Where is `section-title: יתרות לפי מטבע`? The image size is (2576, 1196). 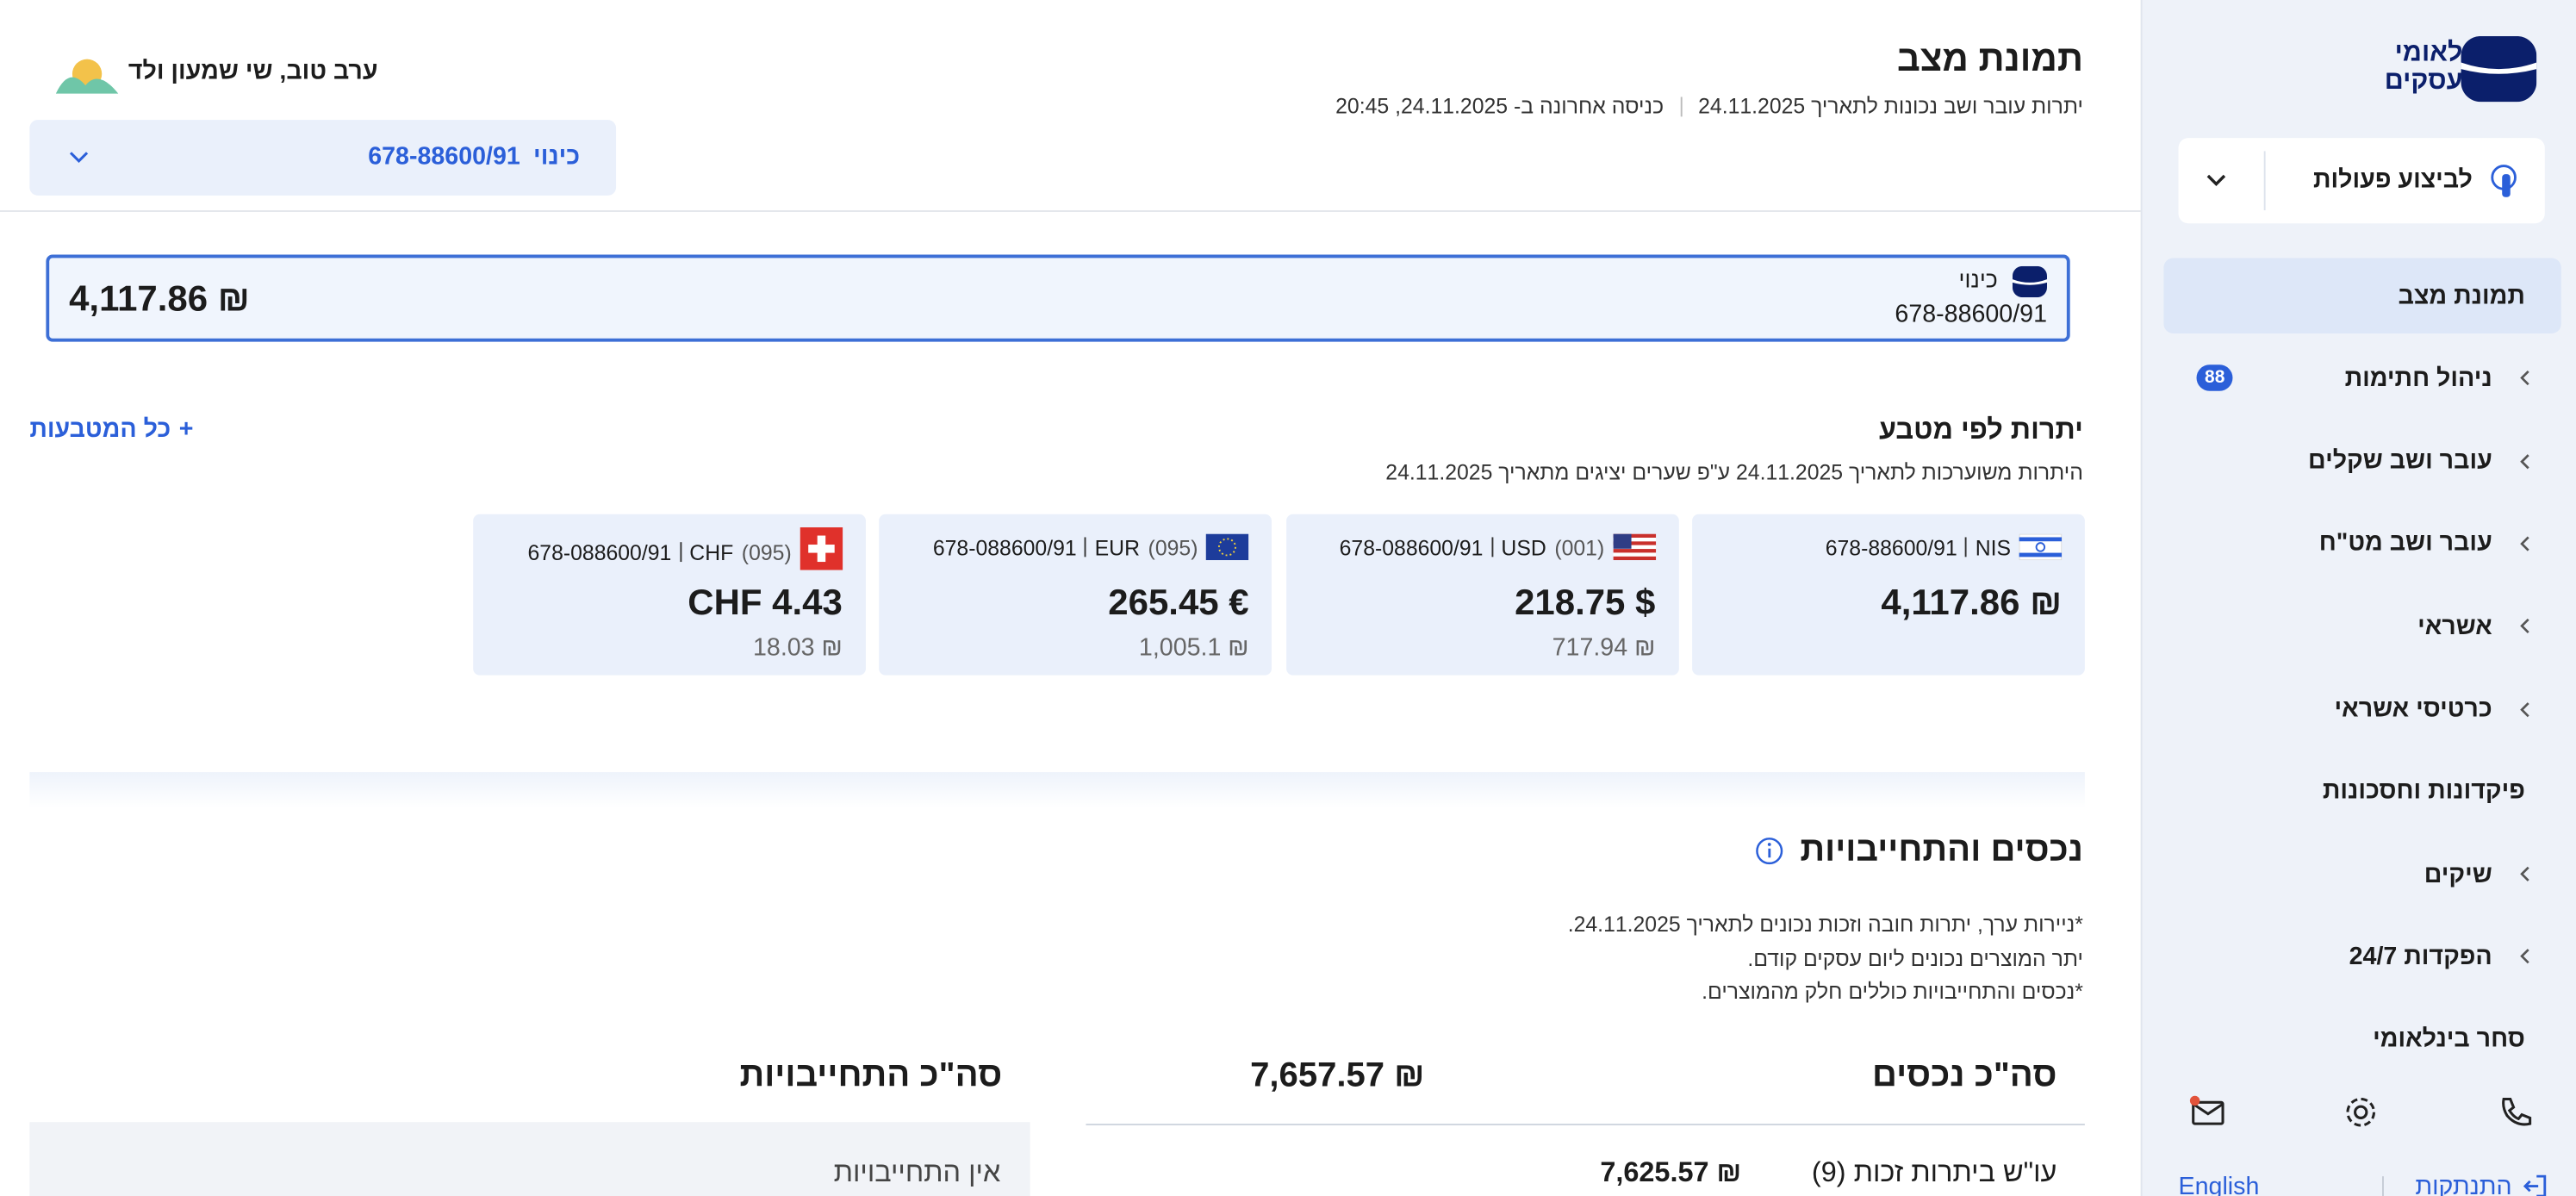
section-title: יתרות לפי מטבע is located at coordinates (1981, 429).